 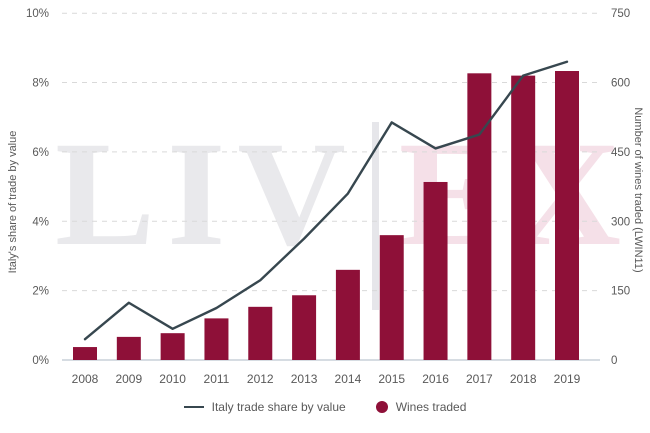 What do you see at coordinates (40, 292) in the screenshot?
I see `left-axis-tick-label: 2%` at bounding box center [40, 292].